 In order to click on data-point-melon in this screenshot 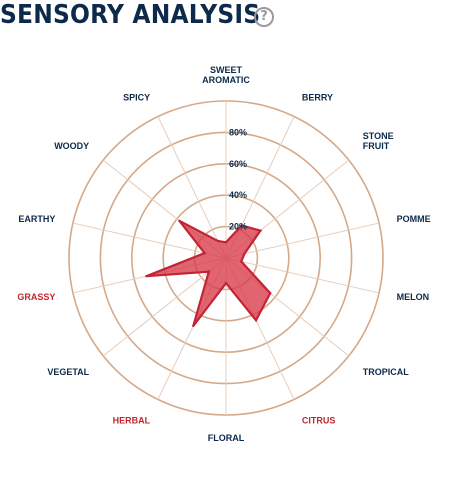, I will do `click(241, 261)`.